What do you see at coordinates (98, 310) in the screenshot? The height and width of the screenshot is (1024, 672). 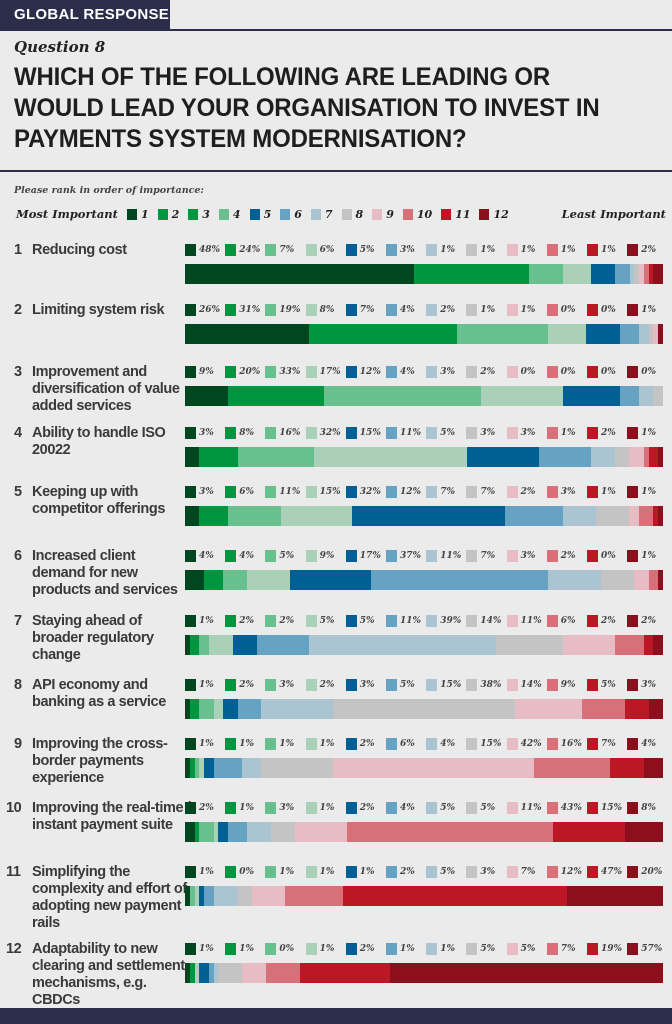 I see `category-text: Limiting system risk` at bounding box center [98, 310].